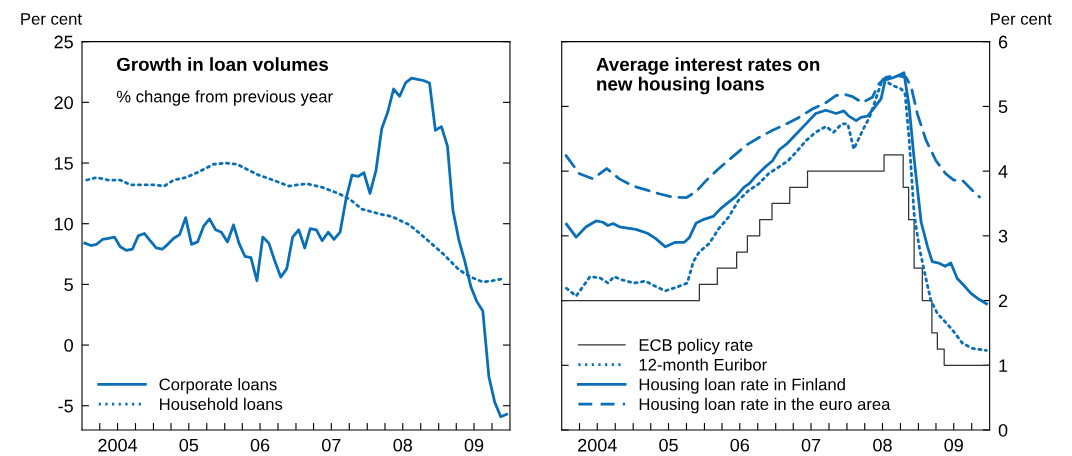 This screenshot has width=1072, height=456. What do you see at coordinates (696, 346) in the screenshot?
I see `legend-label: ECB policy rate` at bounding box center [696, 346].